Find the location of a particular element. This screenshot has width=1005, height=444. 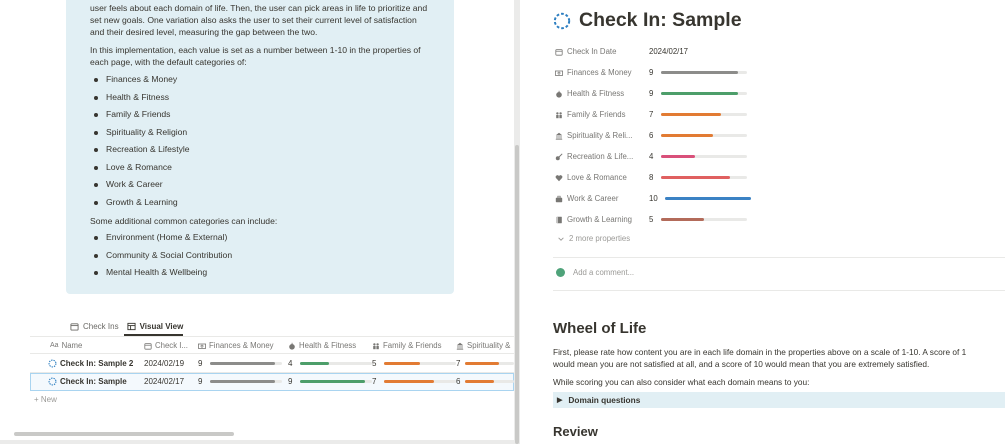

domain-questions-toggle: ▶ Domain questions is located at coordinates (779, 400).